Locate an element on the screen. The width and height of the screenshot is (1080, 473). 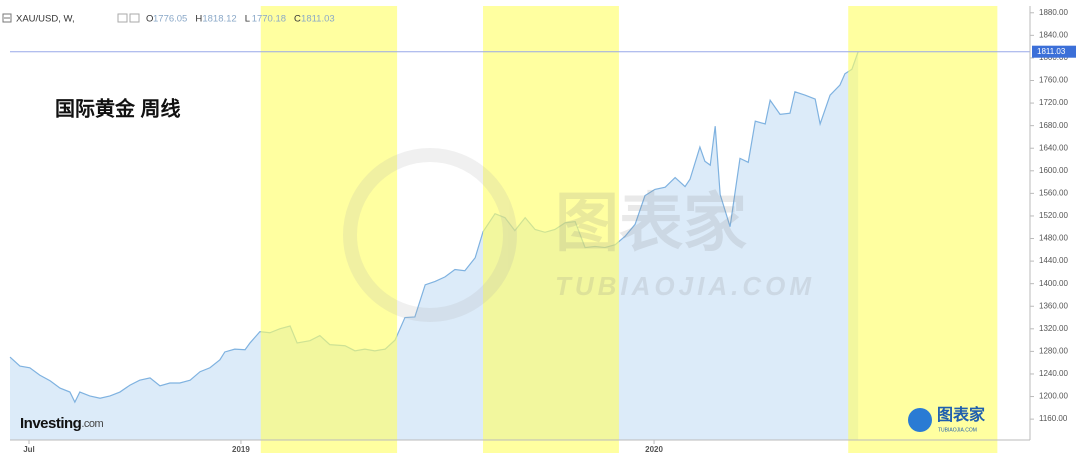
watermark: 图表家 is located at coordinates (651, 223).